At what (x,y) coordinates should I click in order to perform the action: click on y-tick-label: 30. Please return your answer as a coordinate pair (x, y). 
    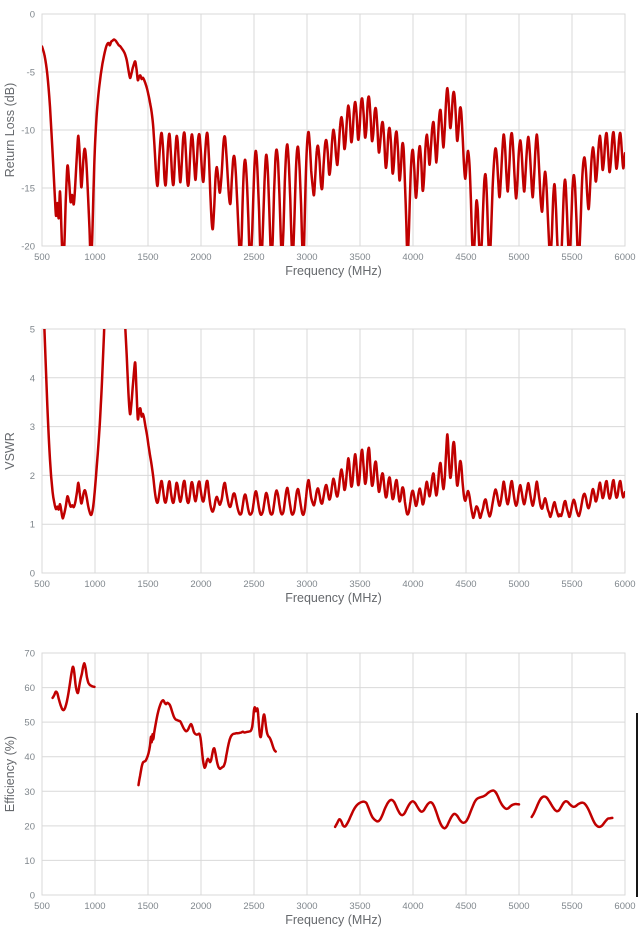
    Looking at the image, I should click on (29, 792).